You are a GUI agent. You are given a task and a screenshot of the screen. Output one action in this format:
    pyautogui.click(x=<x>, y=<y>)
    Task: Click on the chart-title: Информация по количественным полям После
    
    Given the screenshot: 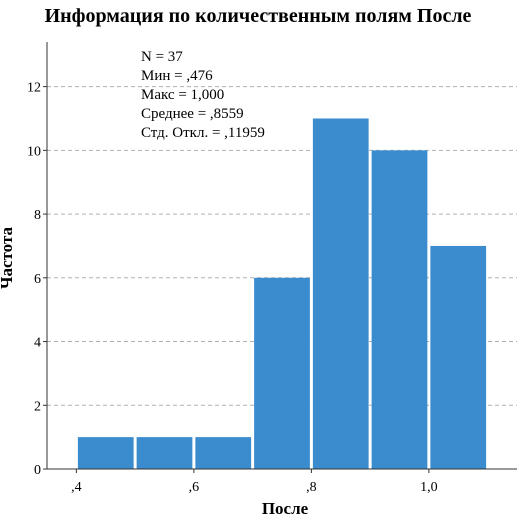 What is the action you would take?
    pyautogui.click(x=258, y=16)
    